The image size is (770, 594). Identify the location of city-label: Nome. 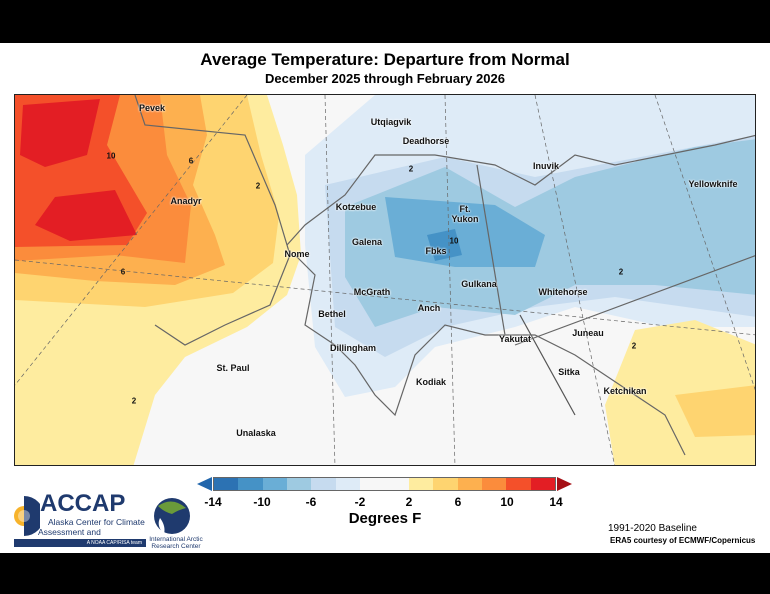
(297, 254).